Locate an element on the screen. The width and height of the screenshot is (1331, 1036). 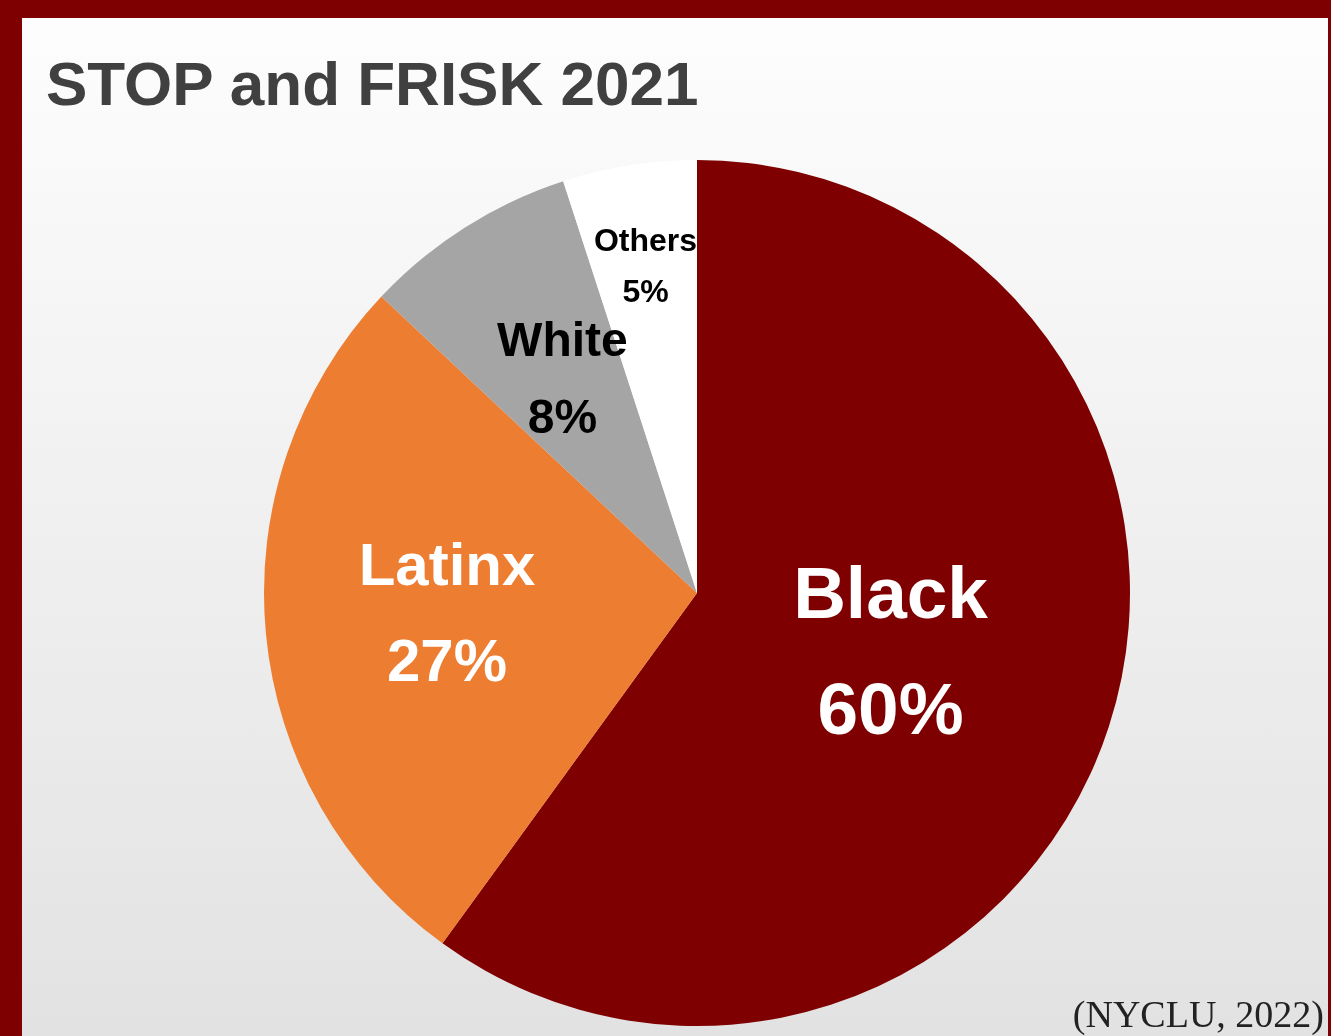
slice-label: White is located at coordinates (562, 339).